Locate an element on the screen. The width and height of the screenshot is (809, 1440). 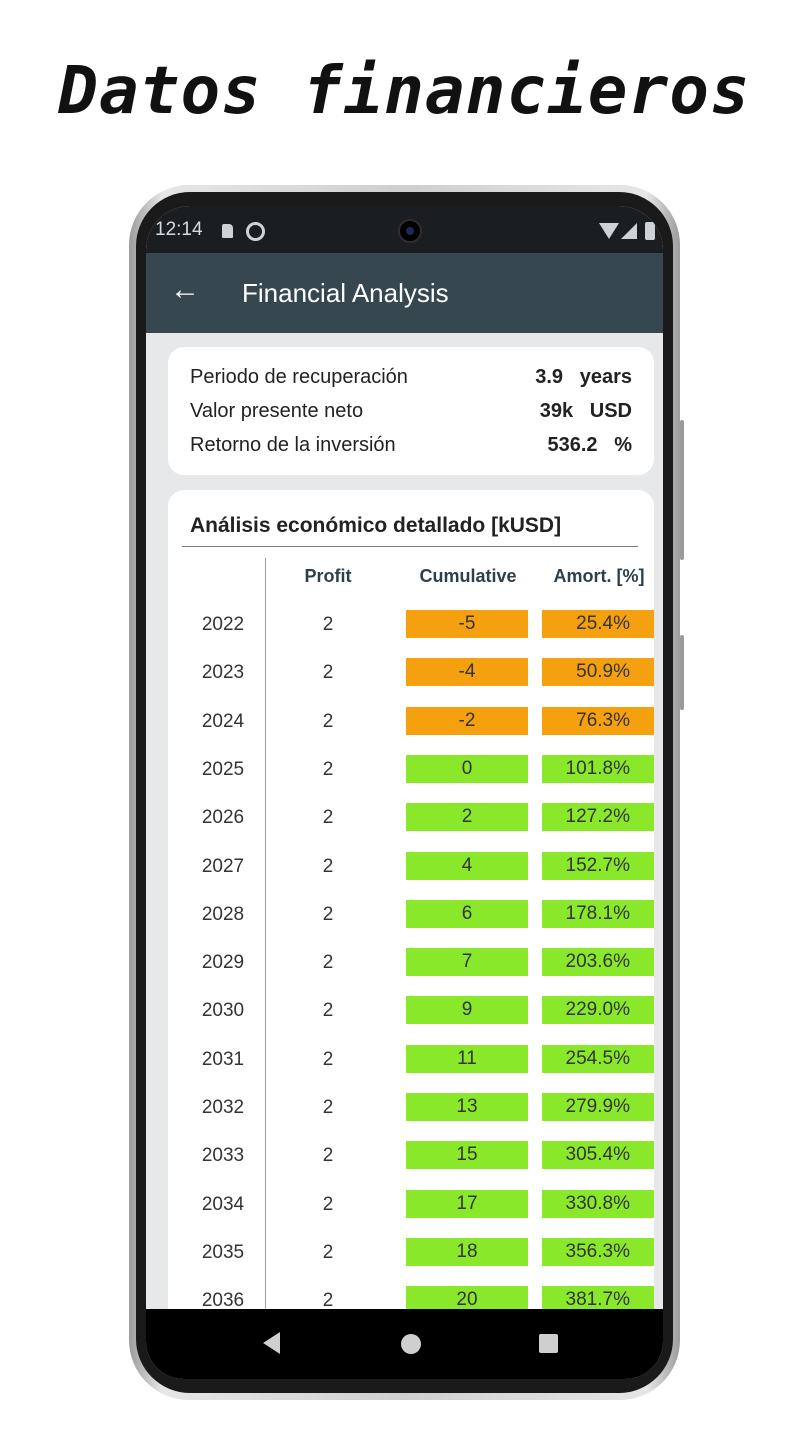
year-cell: 2026 is located at coordinates (223, 818).